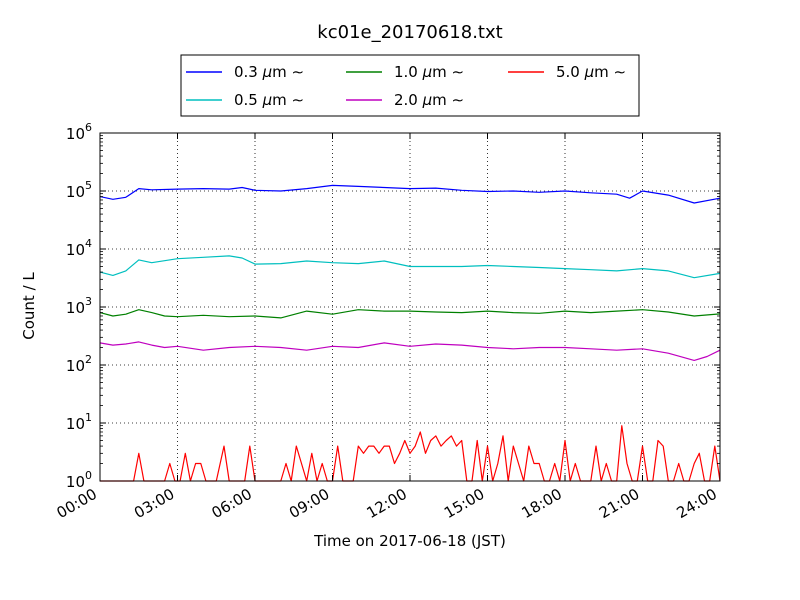  What do you see at coordinates (79, 306) in the screenshot?
I see `y-tick-label: 10³` at bounding box center [79, 306].